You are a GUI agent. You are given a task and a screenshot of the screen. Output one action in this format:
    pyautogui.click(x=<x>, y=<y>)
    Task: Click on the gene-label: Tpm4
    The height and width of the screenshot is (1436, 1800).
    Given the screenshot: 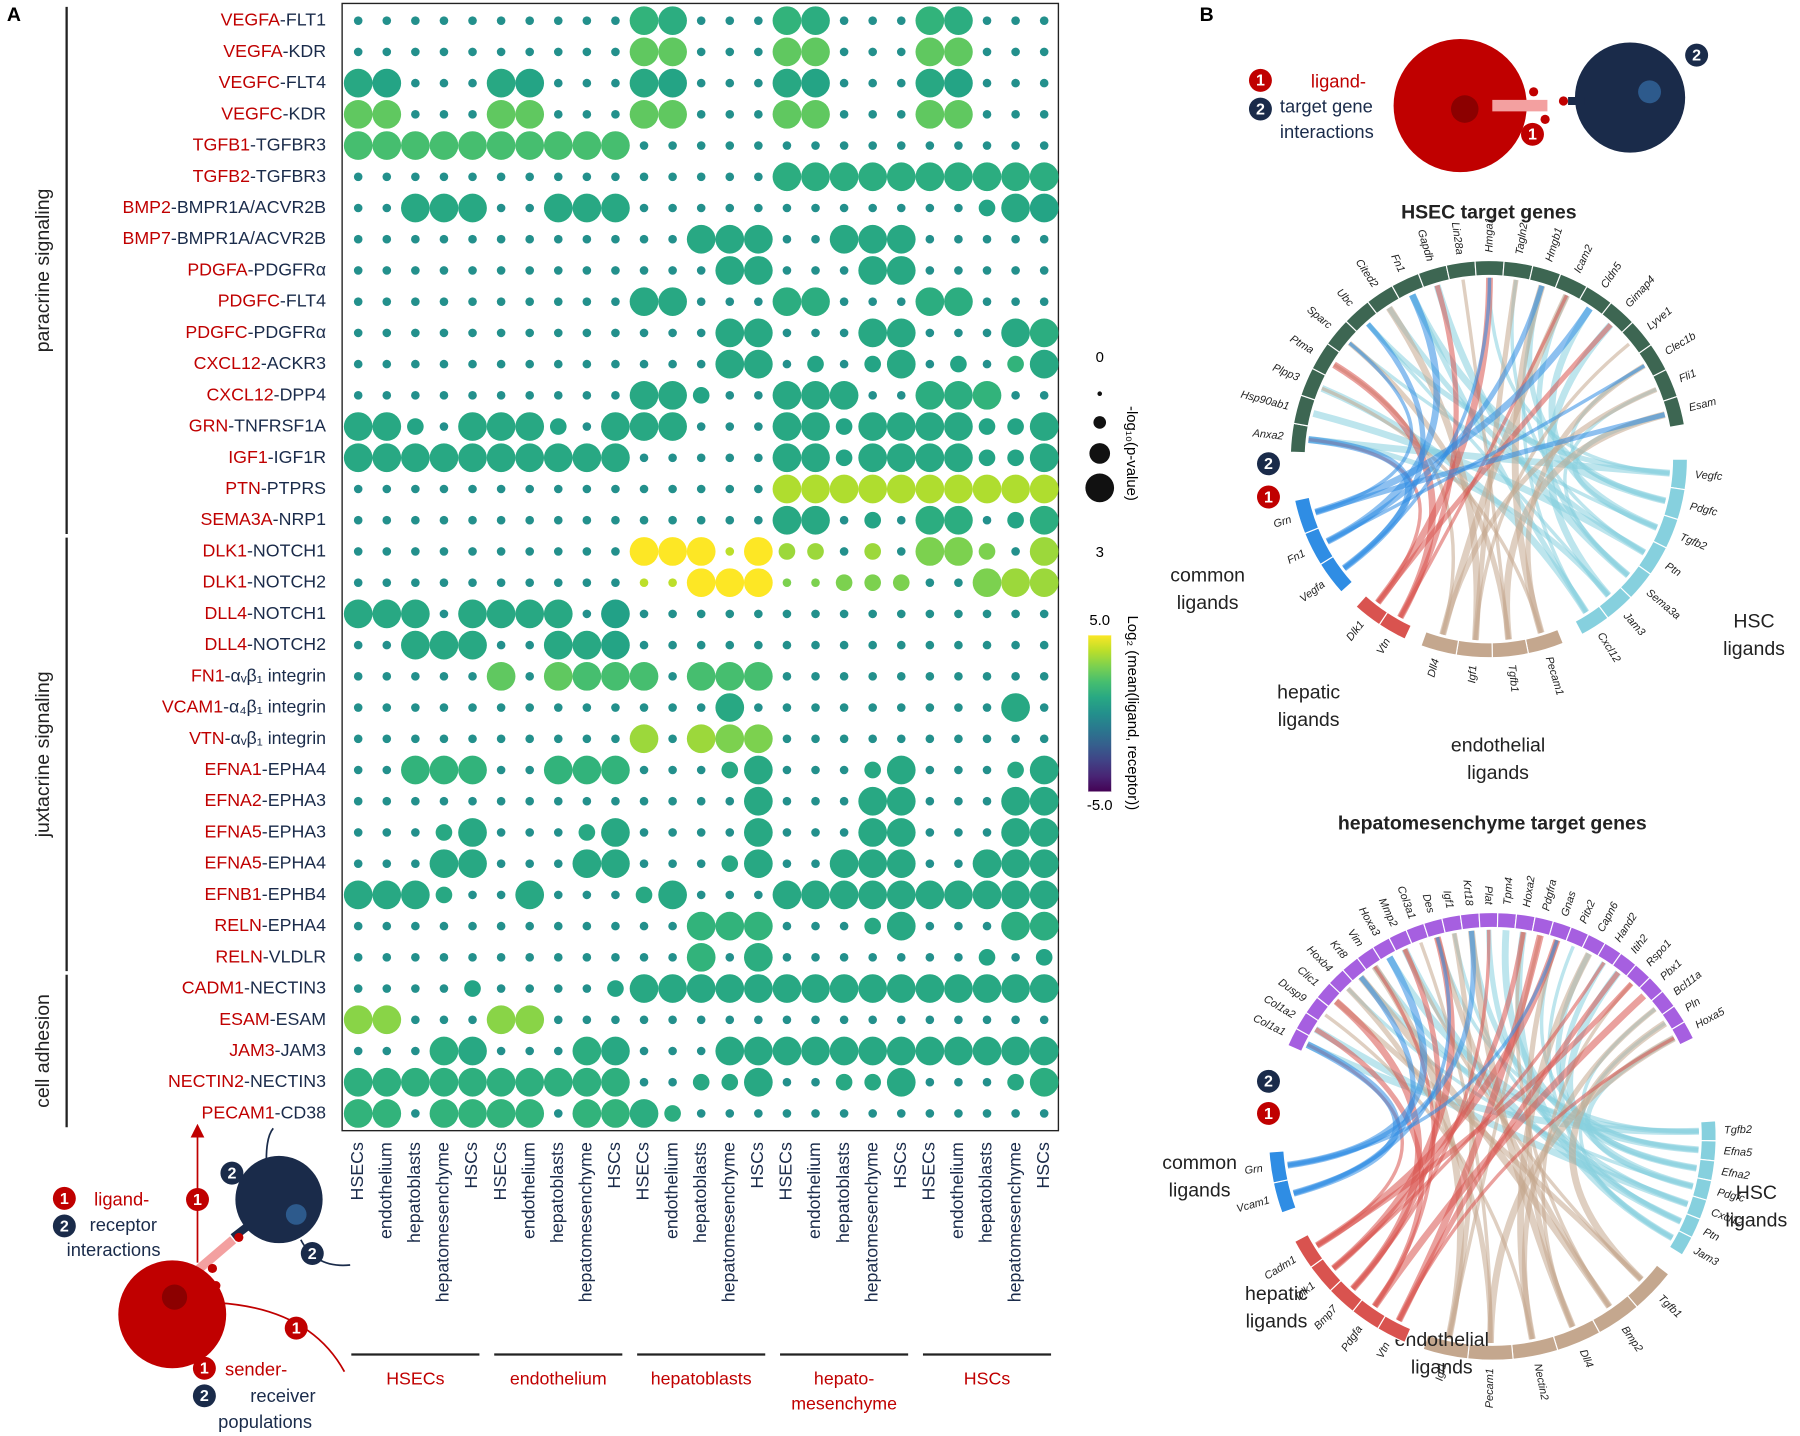 What is the action you would take?
    pyautogui.click(x=1509, y=891)
    